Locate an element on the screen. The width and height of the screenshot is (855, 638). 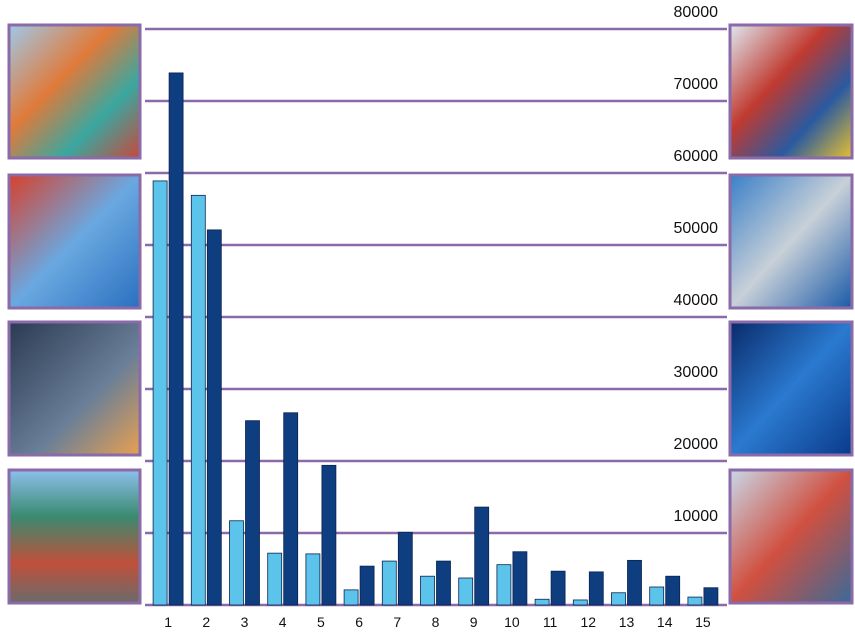
y-tick-label: 30000 is located at coordinates (696, 372).